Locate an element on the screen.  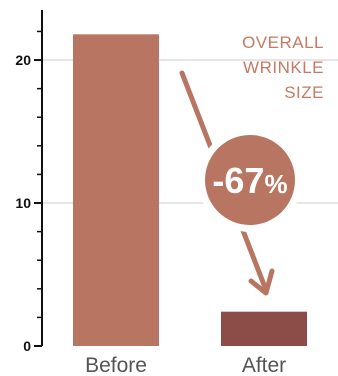
y-axis: 0 10 20 is located at coordinates (29, 182).